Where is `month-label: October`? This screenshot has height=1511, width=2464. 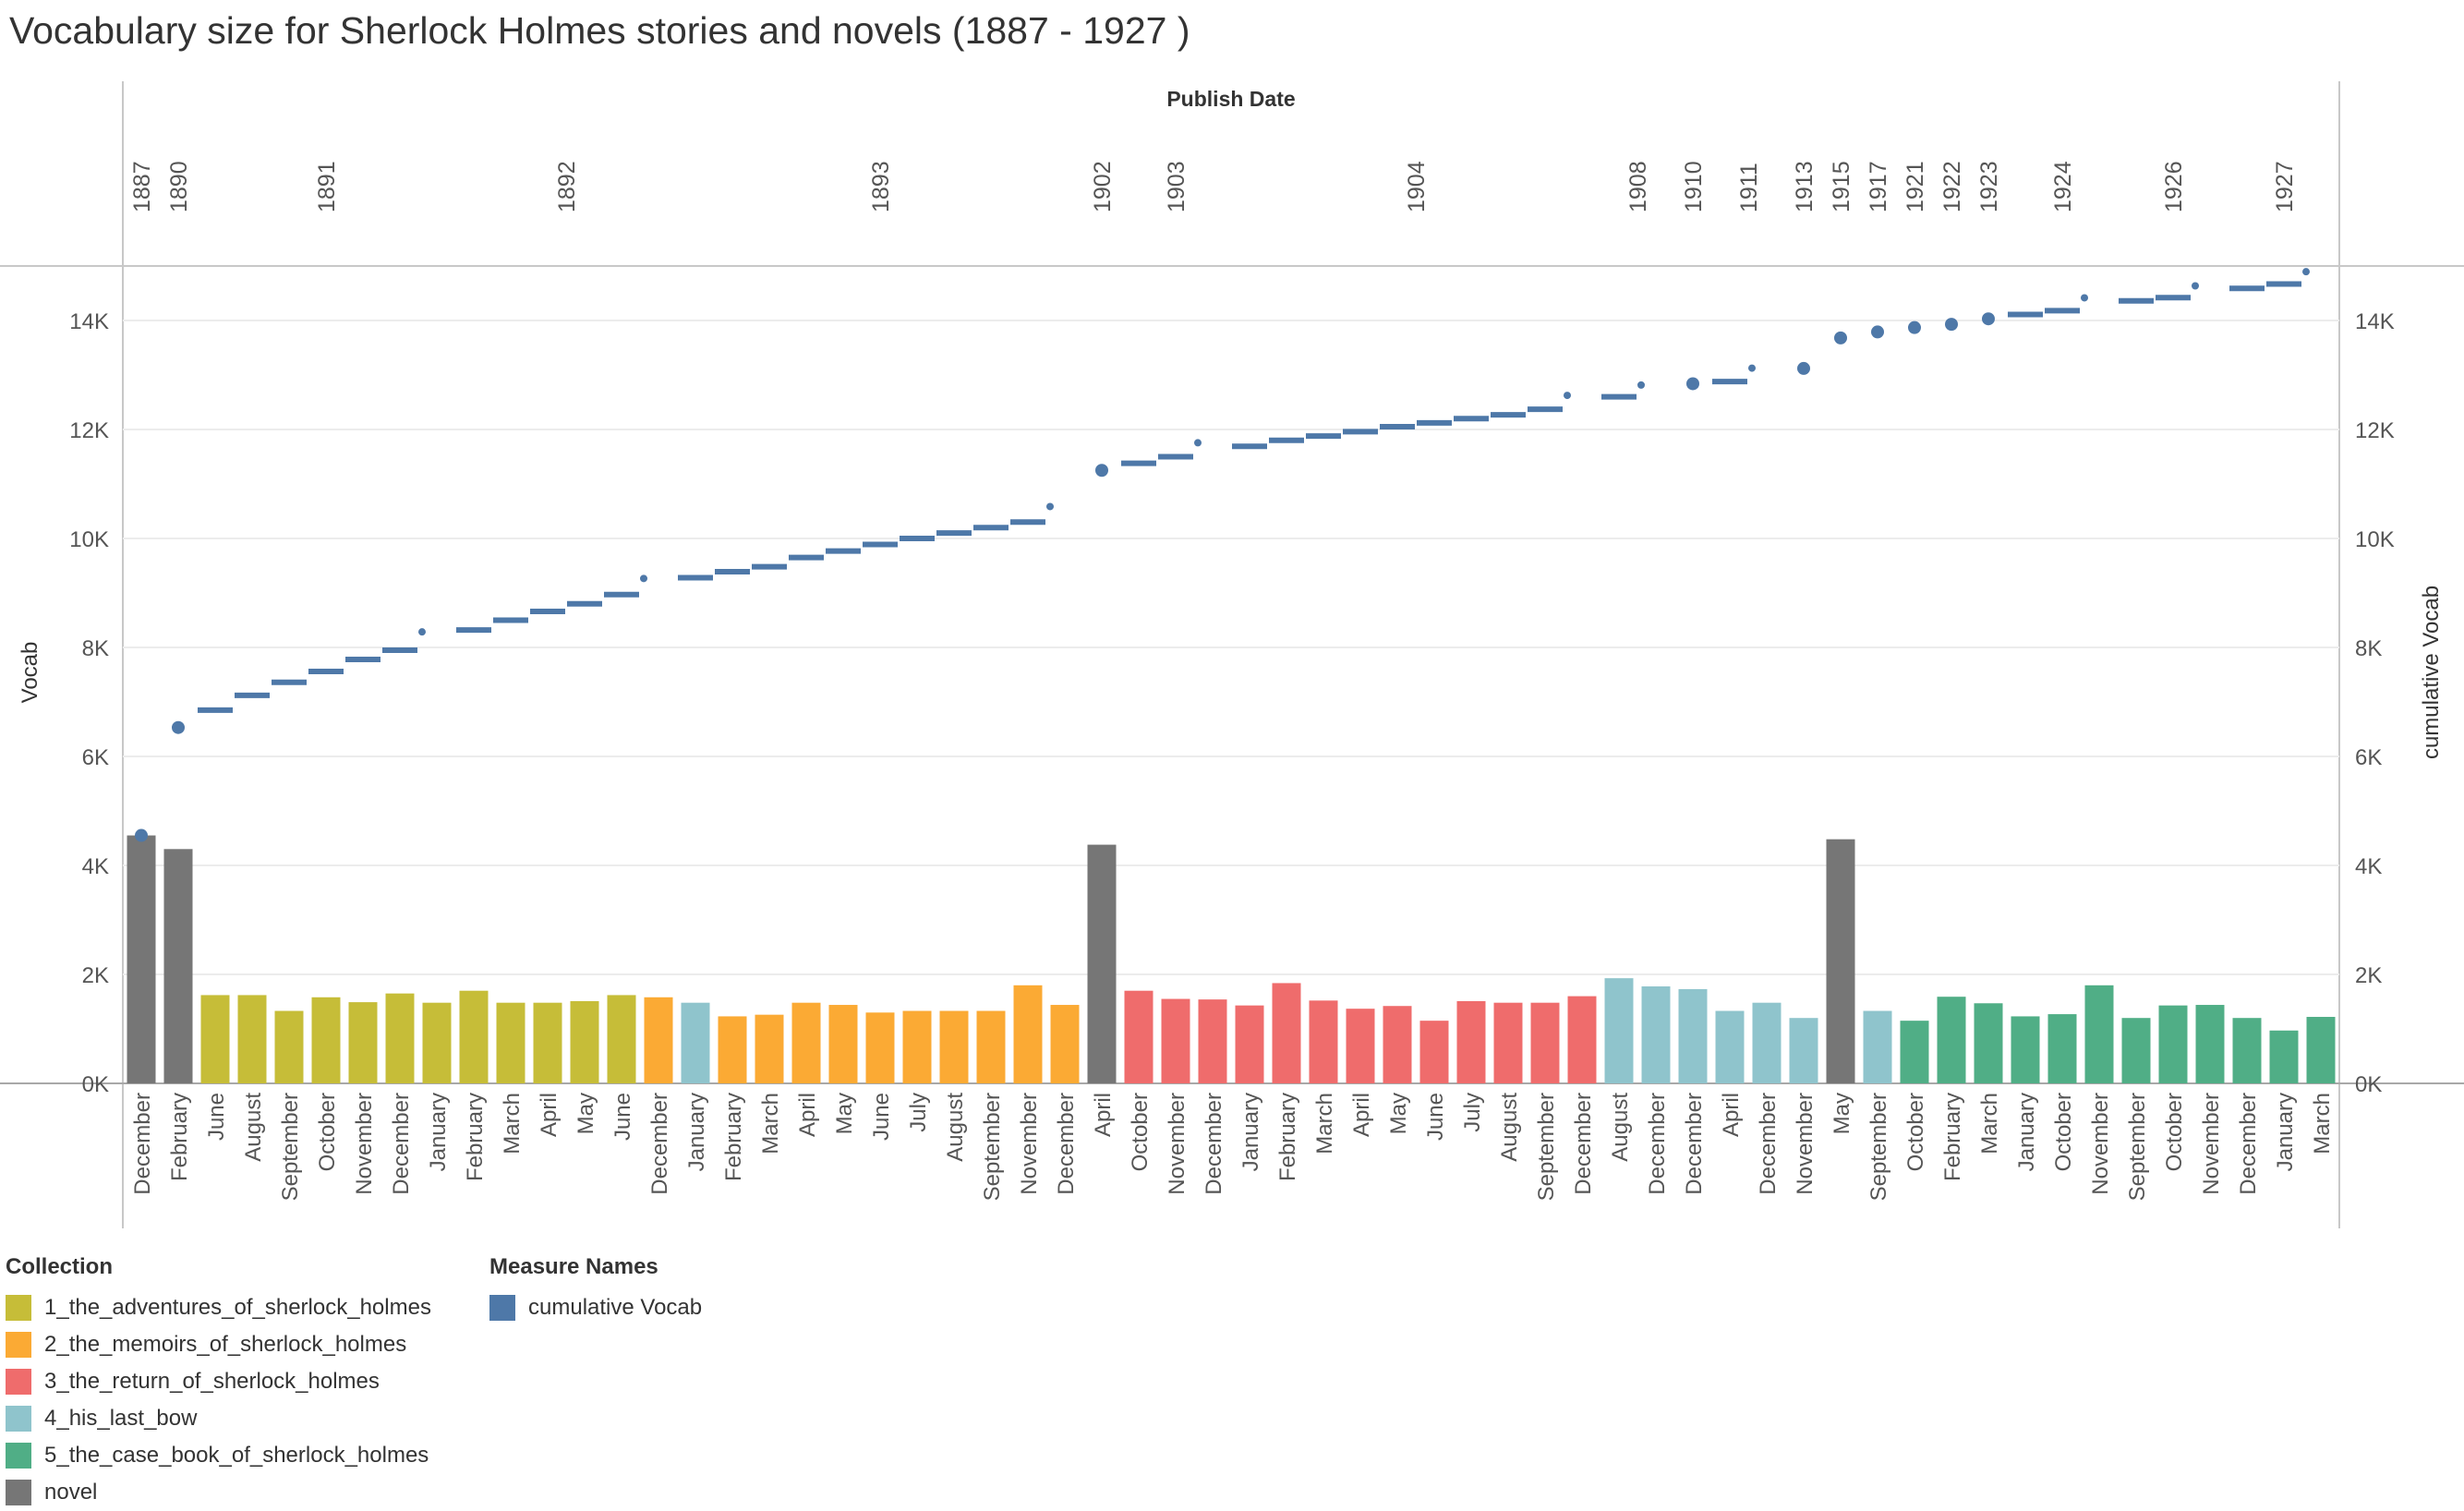 month-label: October is located at coordinates (1140, 1132).